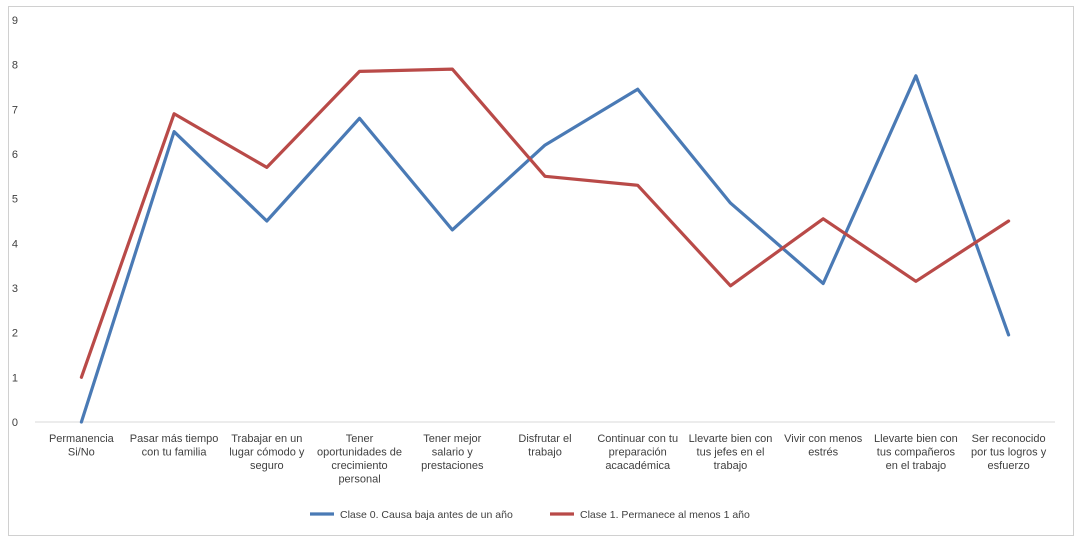 This screenshot has height=542, width=1080. I want to click on x-category-label-line: con tu familia, so click(175, 453).